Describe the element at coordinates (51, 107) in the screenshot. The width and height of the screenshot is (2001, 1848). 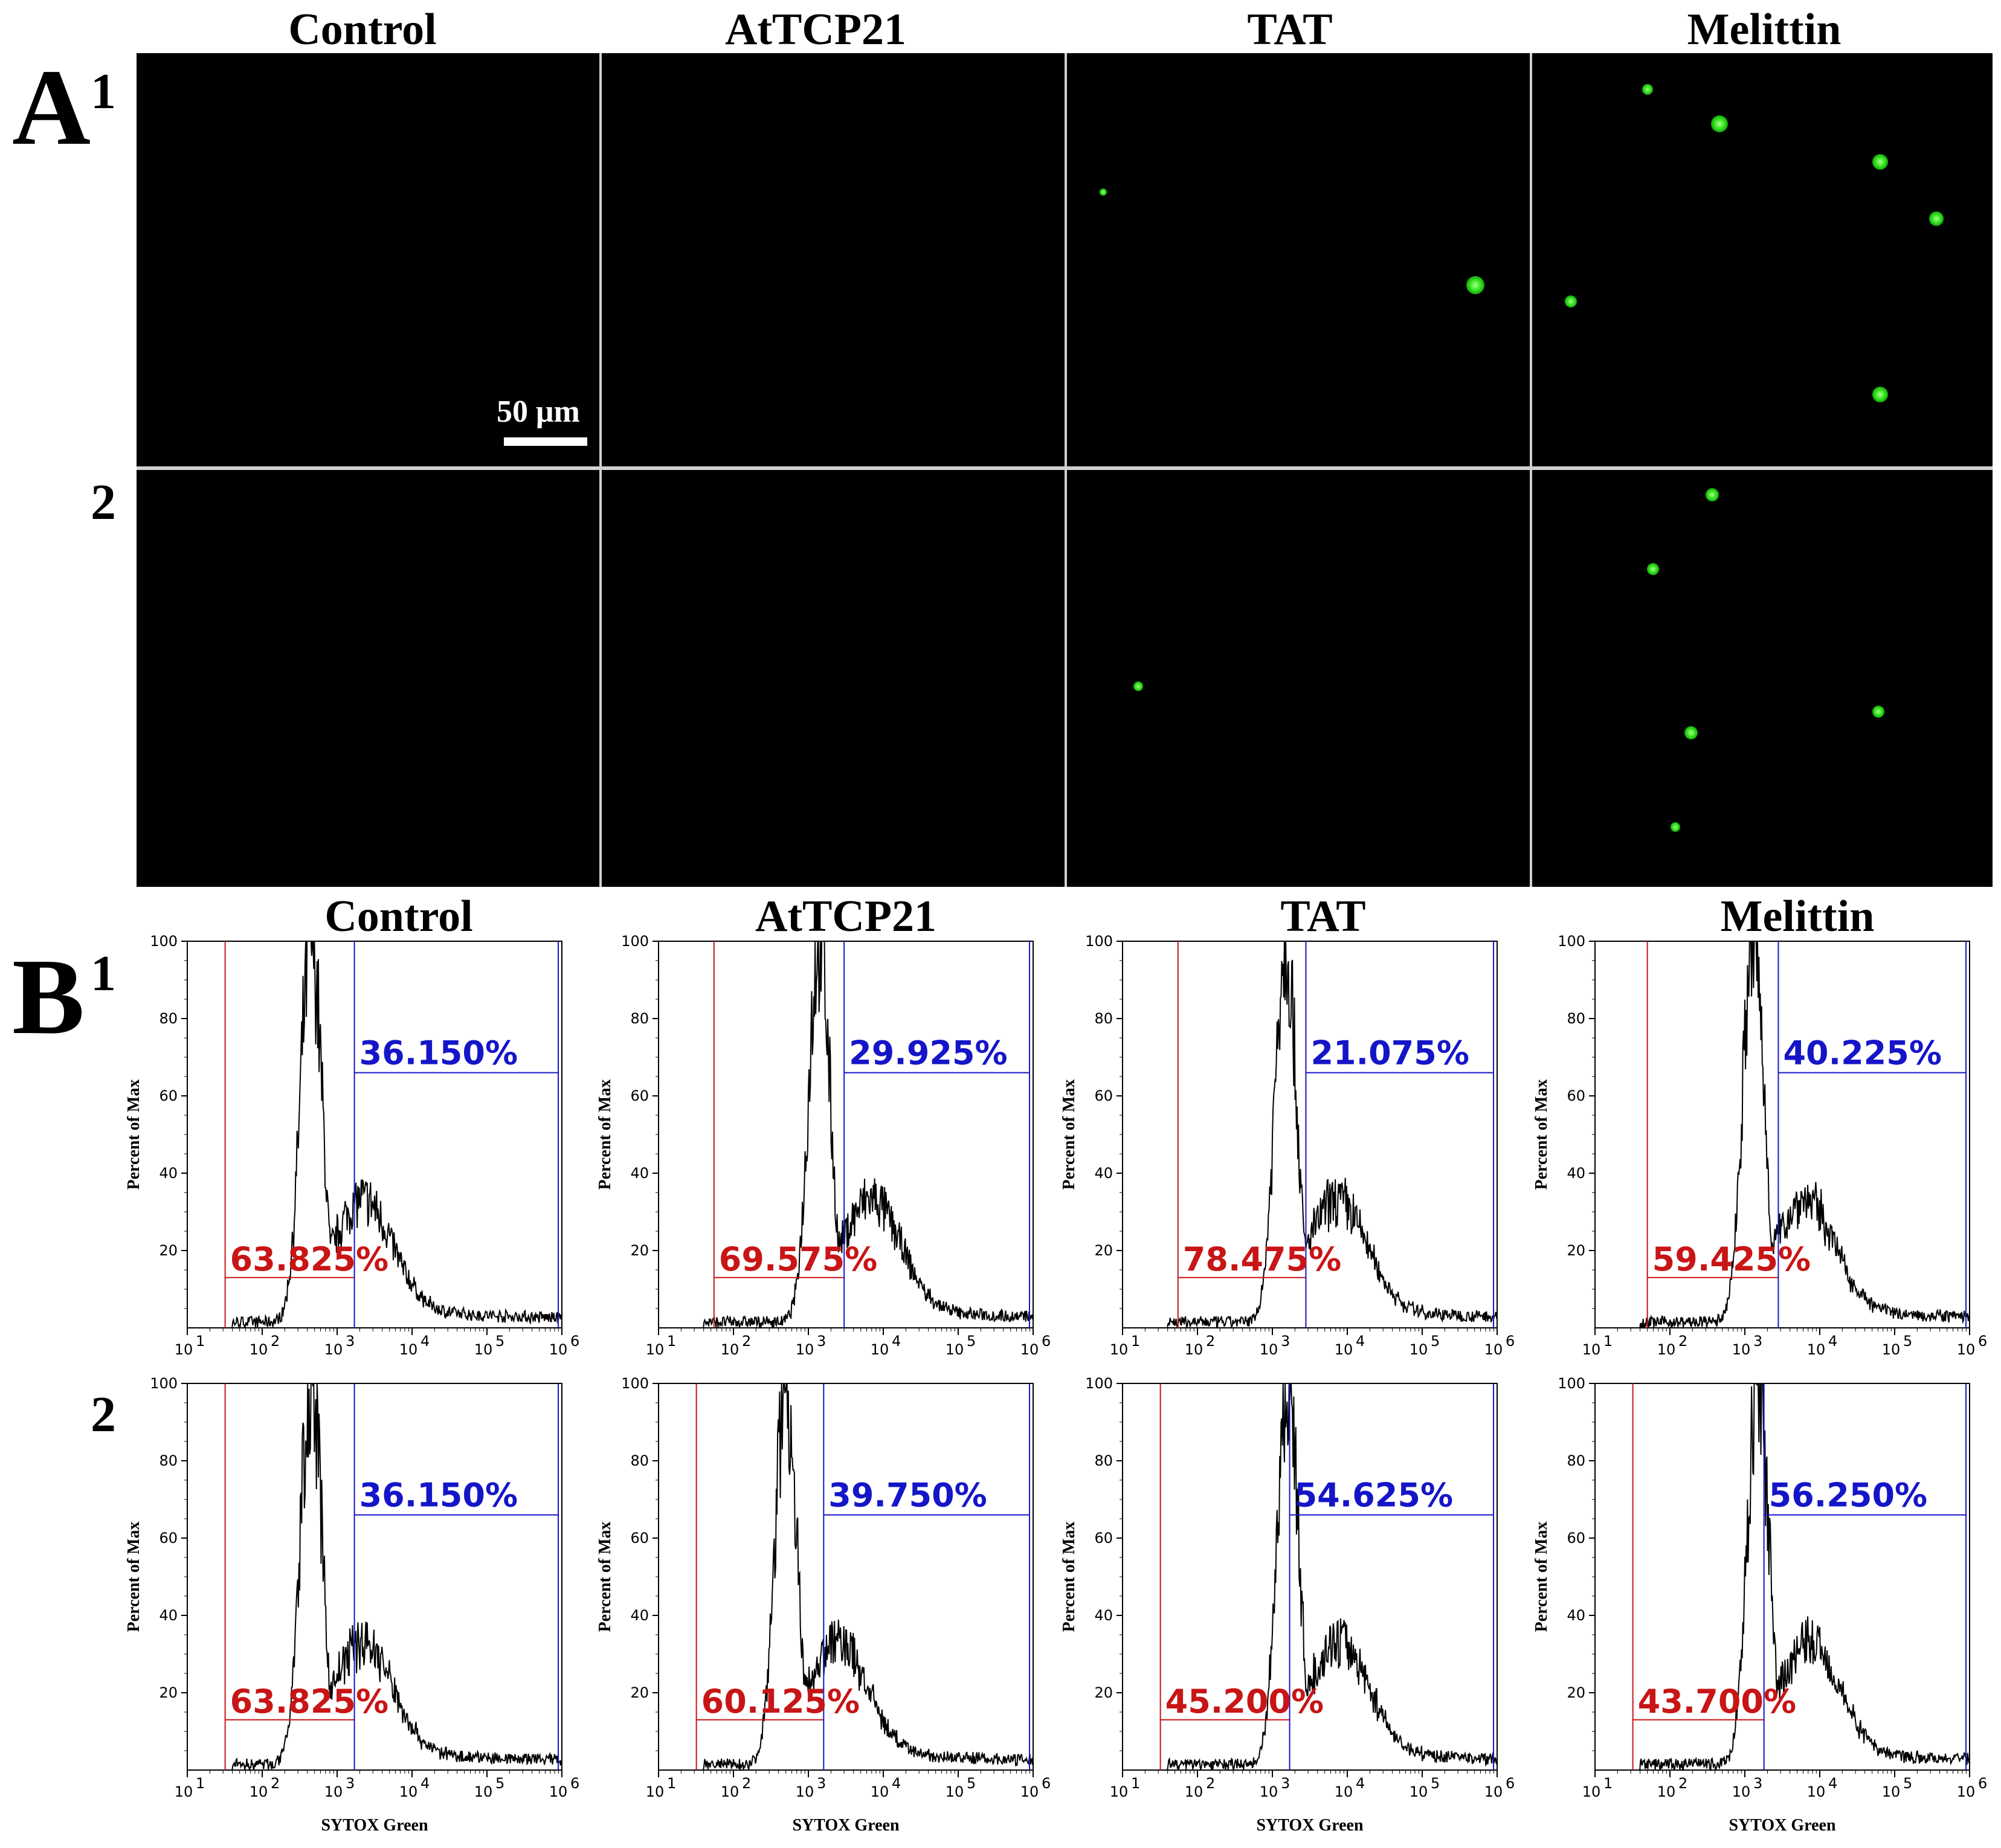
I see `panel-a-letter: A` at that location.